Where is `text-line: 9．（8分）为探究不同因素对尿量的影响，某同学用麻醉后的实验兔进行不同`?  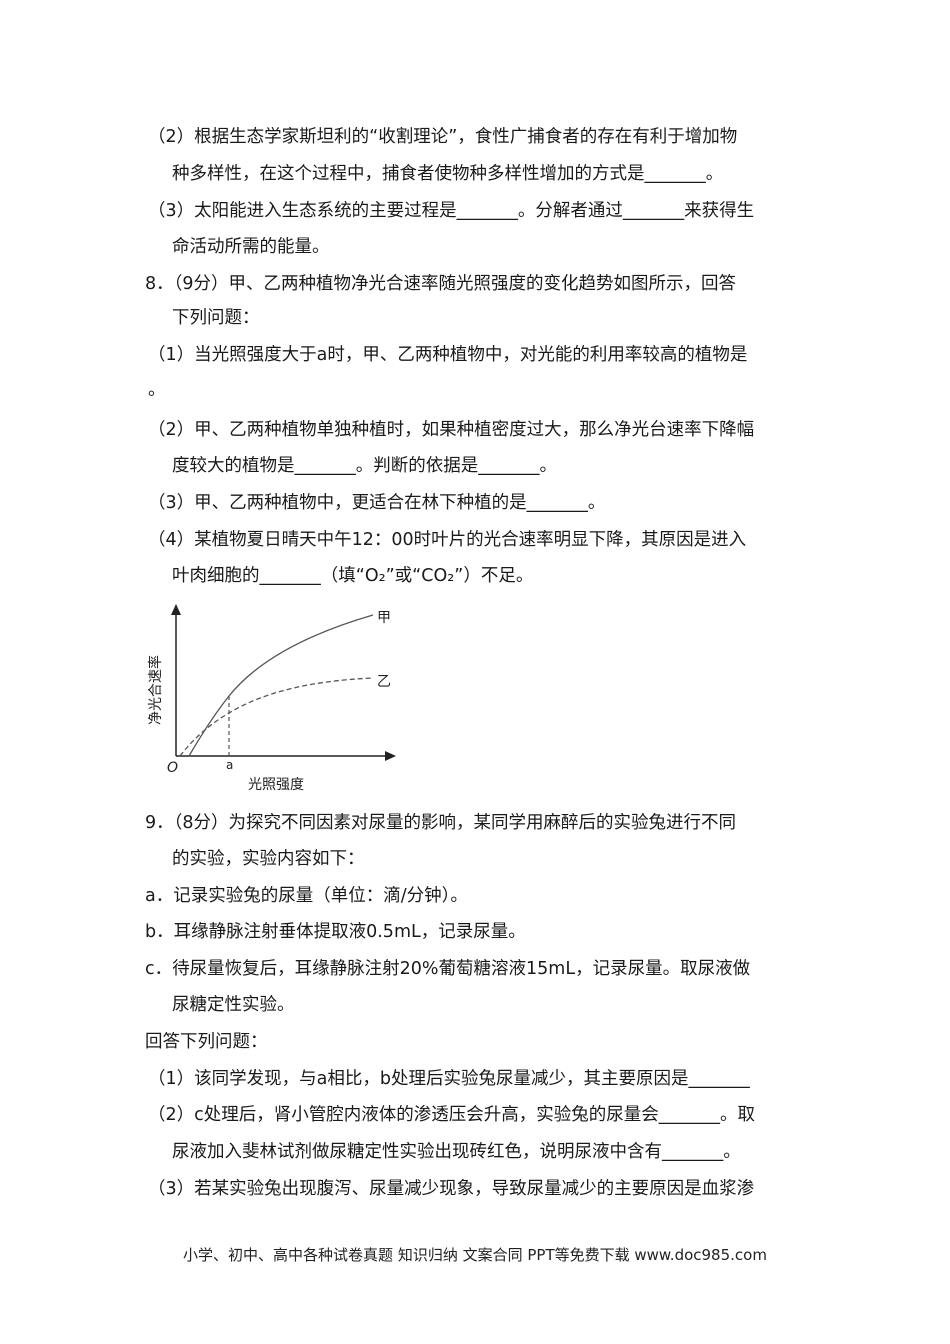
text-line: 9．（8分）为探究不同因素对尿量的影响，某同学用麻醉后的实验兔进行不同 is located at coordinates (441, 823).